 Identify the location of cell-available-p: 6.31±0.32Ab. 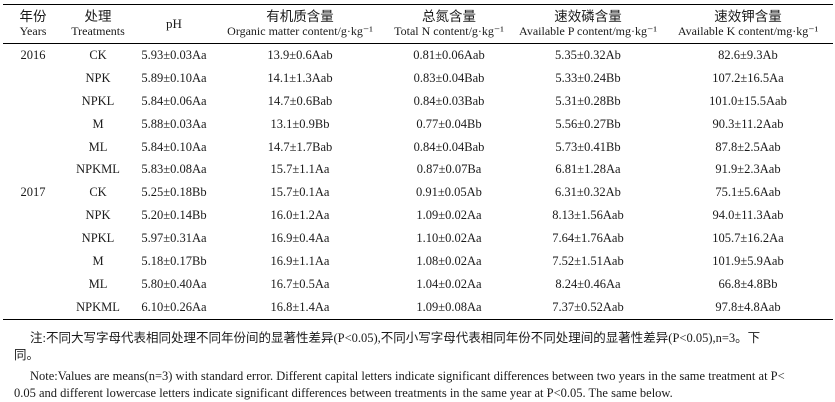
(588, 192).